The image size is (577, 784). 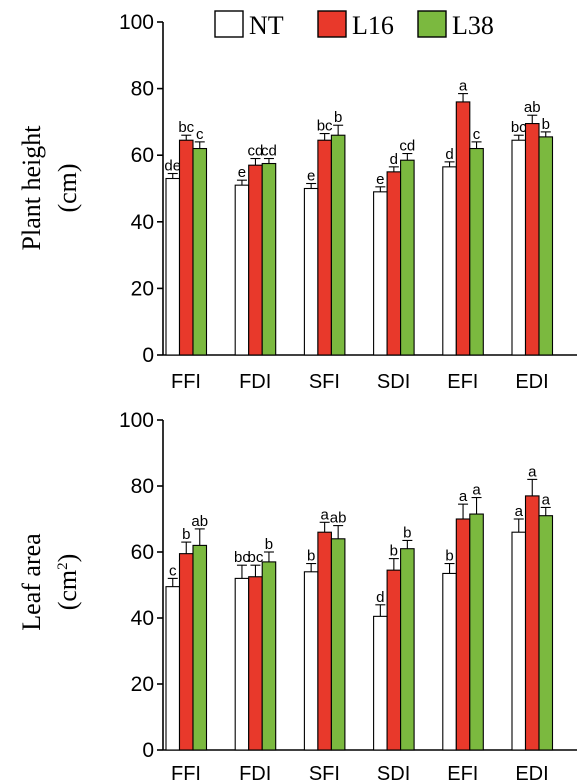 What do you see at coordinates (229, 24) in the screenshot?
I see `legend-swatch-nt` at bounding box center [229, 24].